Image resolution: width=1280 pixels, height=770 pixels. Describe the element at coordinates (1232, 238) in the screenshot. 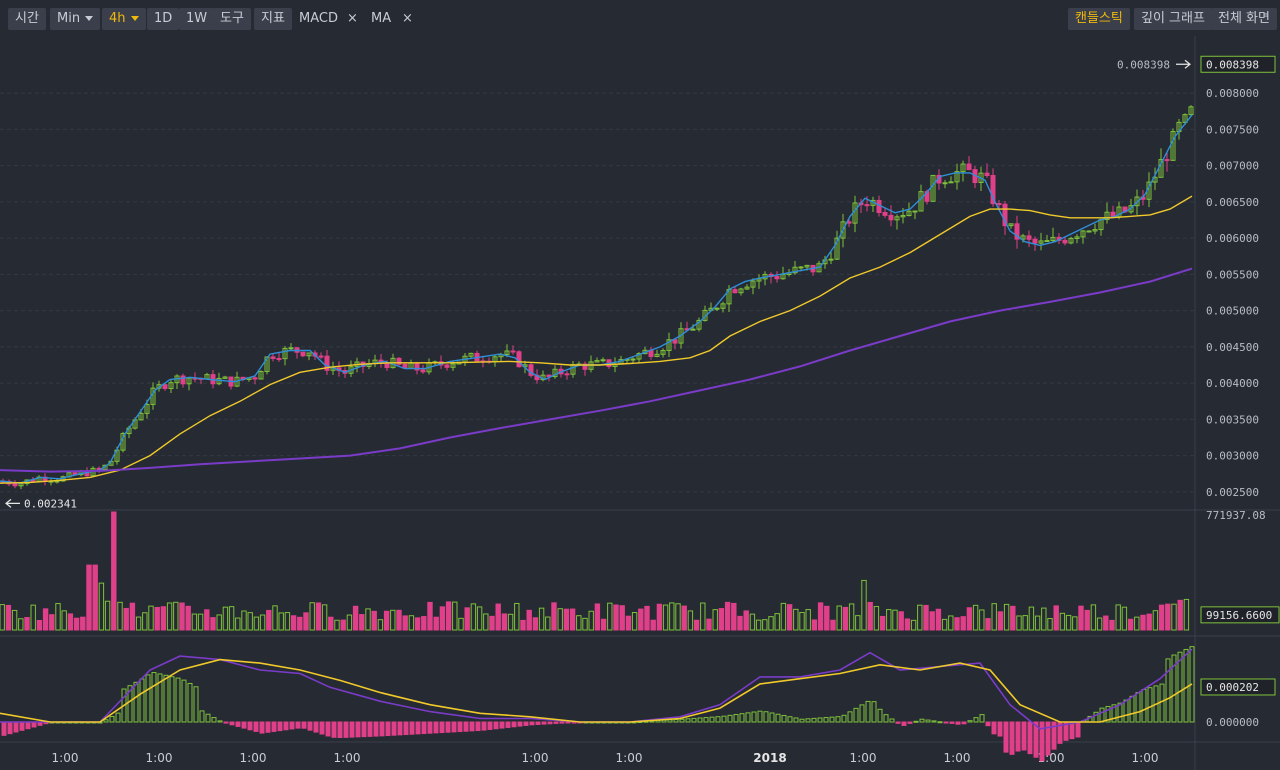

I see `price-tick-label: 0.006000` at that location.